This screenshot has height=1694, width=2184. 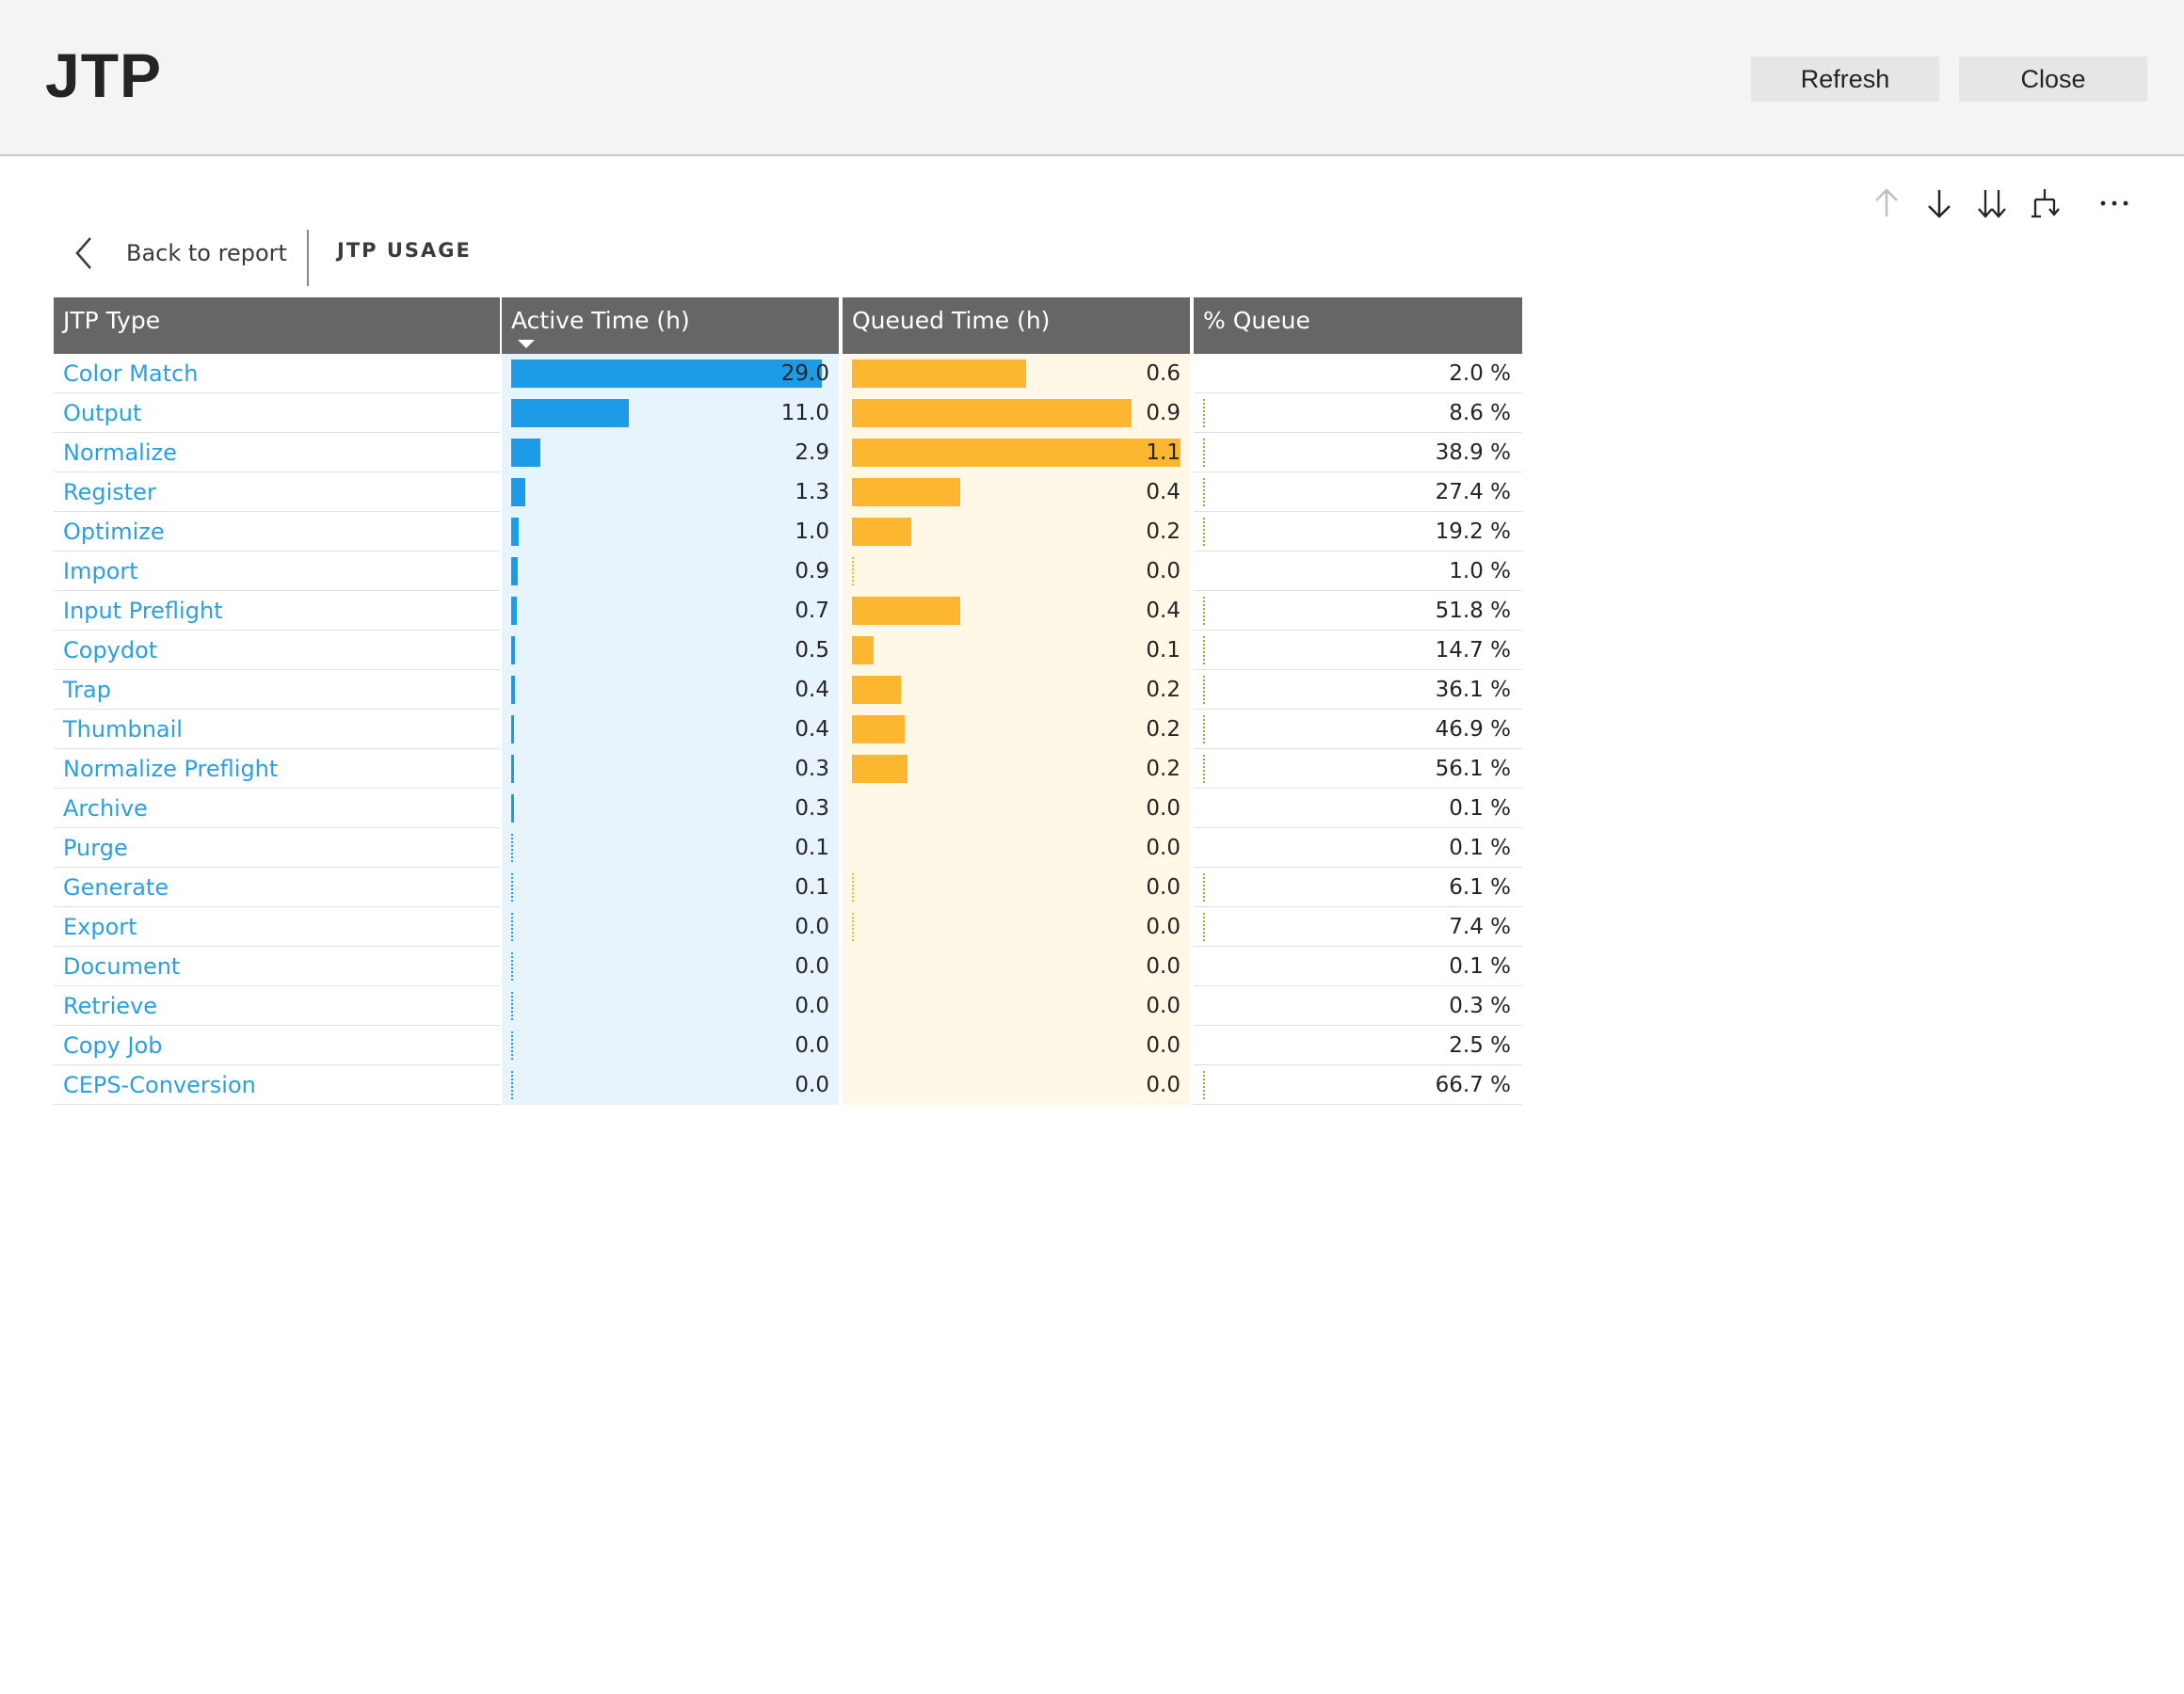 What do you see at coordinates (1358, 1085) in the screenshot?
I see `percent-queue-cell: 66.7 %` at bounding box center [1358, 1085].